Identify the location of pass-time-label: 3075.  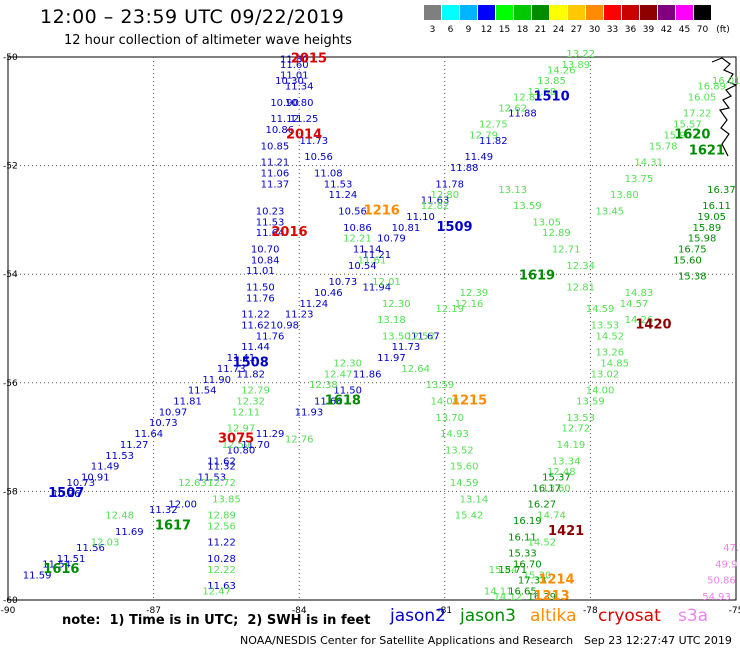
(236, 439).